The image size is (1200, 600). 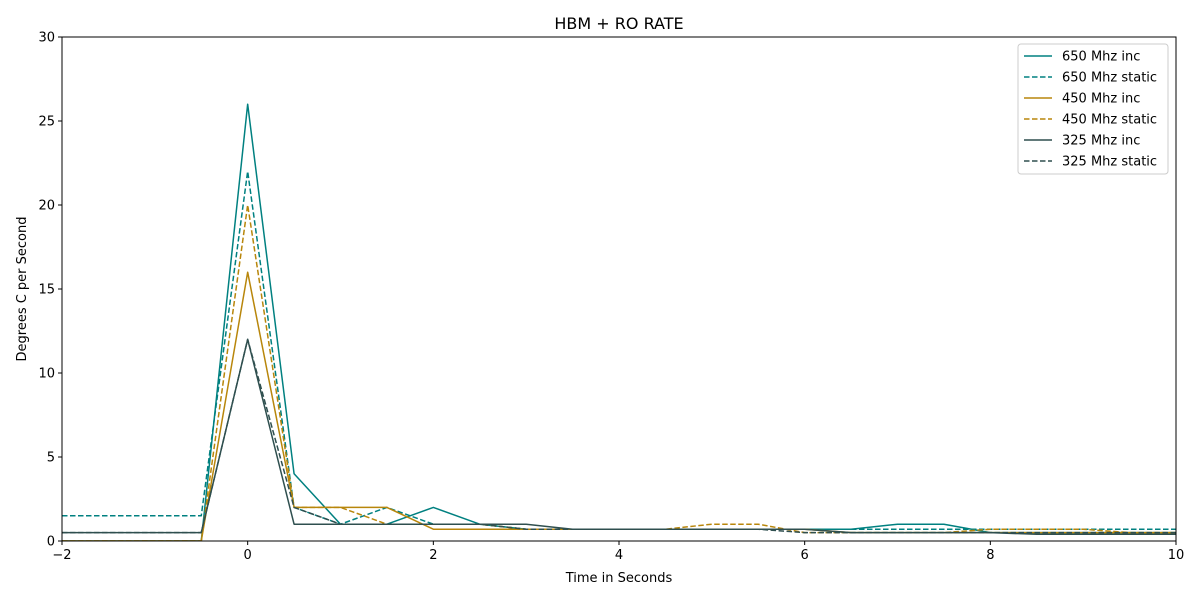 I want to click on y-tick-label: 20, so click(x=46, y=206).